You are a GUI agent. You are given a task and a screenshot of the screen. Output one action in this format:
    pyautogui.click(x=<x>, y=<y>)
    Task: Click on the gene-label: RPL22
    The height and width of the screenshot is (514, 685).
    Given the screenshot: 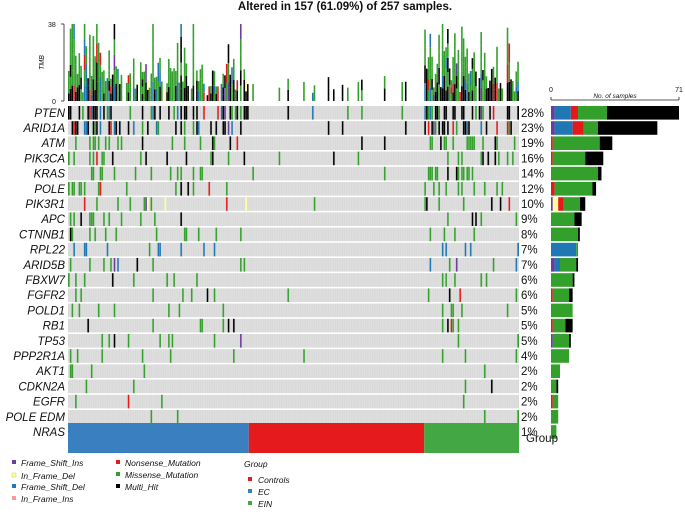 What is the action you would take?
    pyautogui.click(x=48, y=251)
    